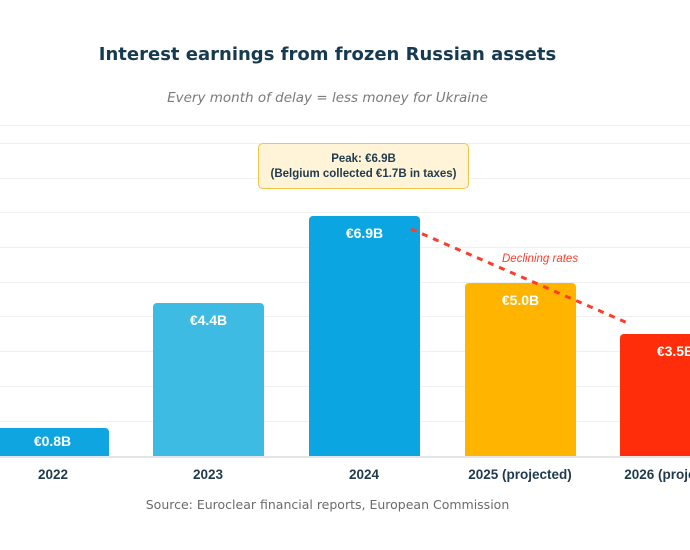  I want to click on bar-value-label: €4.4B, so click(208, 320).